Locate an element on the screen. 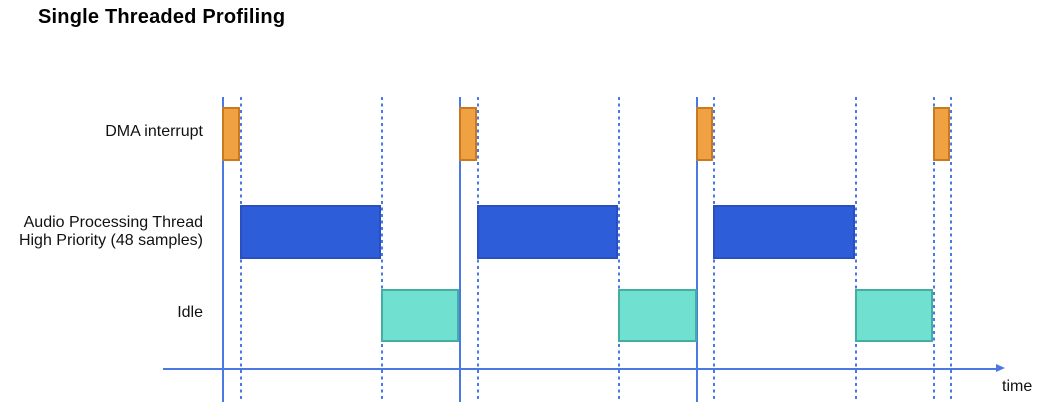 This screenshot has height=409, width=1050. time-axis is located at coordinates (579, 369).